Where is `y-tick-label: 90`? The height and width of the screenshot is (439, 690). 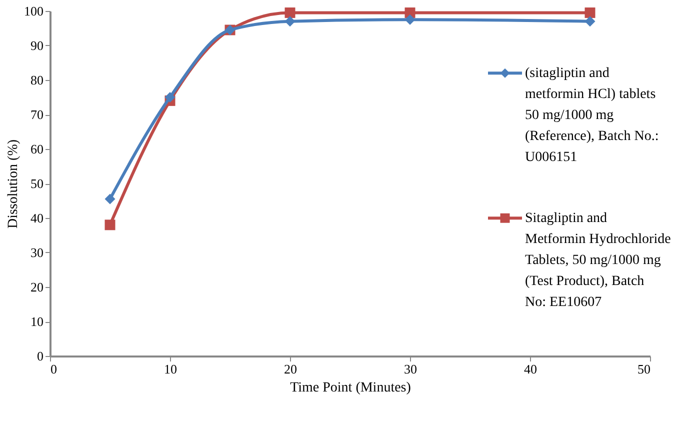
y-tick-label: 90 is located at coordinates (37, 45).